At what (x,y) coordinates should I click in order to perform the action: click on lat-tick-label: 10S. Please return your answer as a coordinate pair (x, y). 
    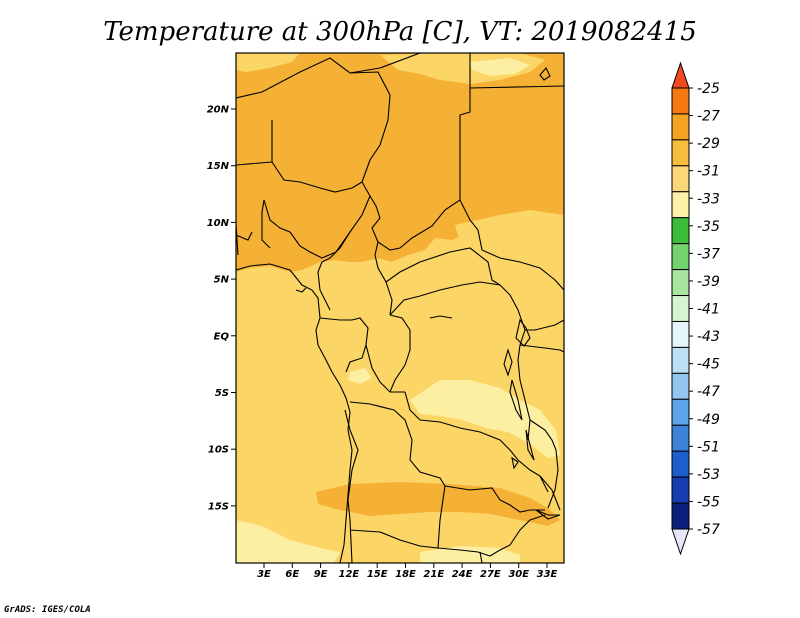
    Looking at the image, I should click on (218, 450).